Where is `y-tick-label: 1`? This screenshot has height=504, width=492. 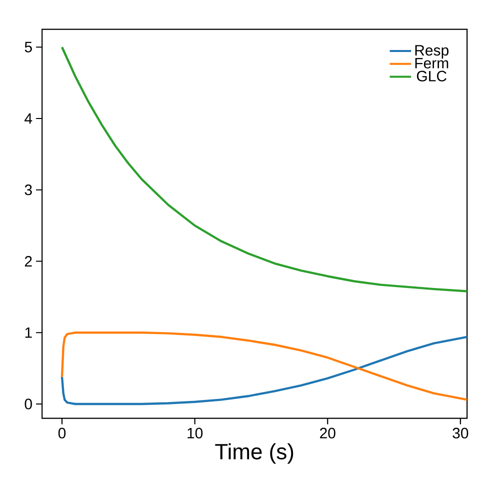
y-tick-label: 1 is located at coordinates (28, 332).